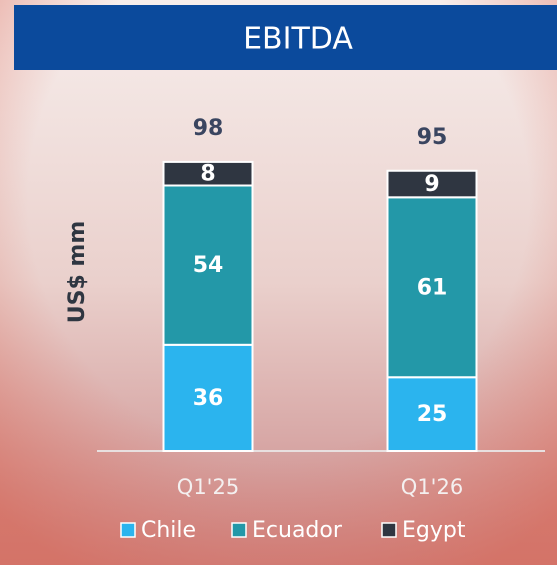  I want to click on data-label: 25, so click(432, 414).